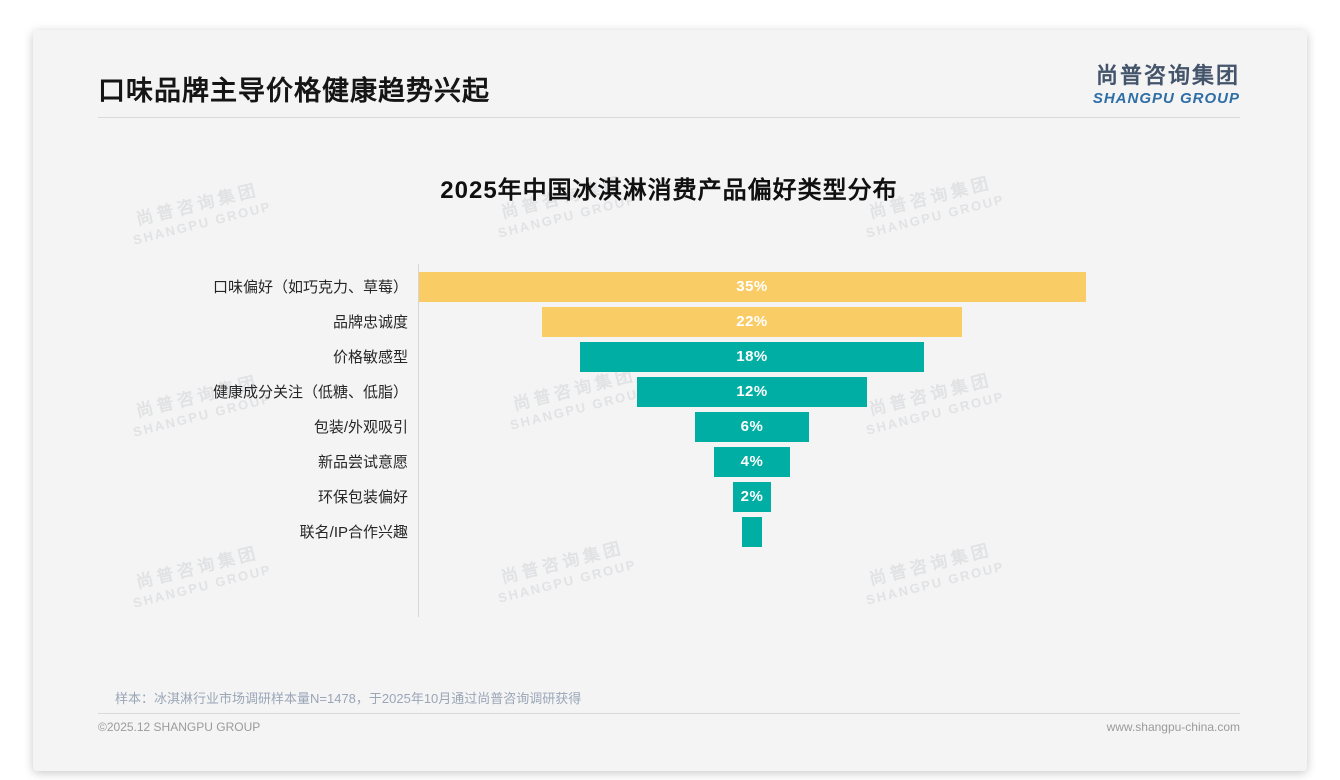 This screenshot has width=1340, height=780. I want to click on logo-cn-text: 尚普咨询集团, so click(1167, 75).